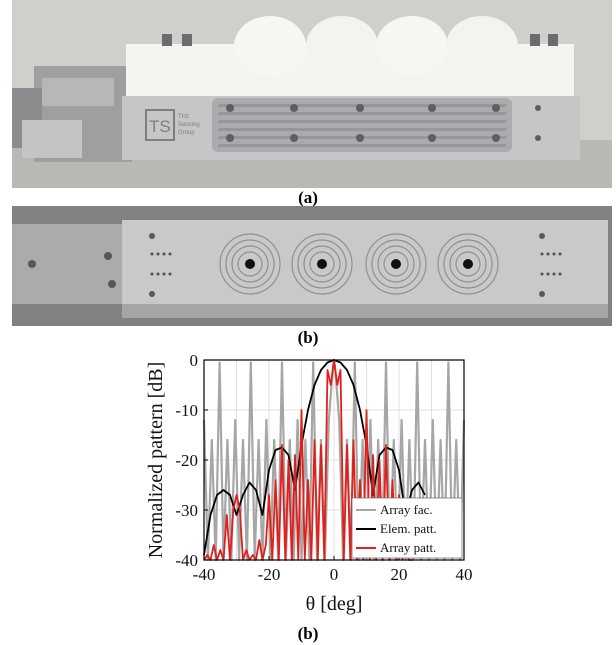 Image resolution: width=616 pixels, height=645 pixels. What do you see at coordinates (189, 125) in the screenshot?
I see `svg-text: Sensing` at bounding box center [189, 125].